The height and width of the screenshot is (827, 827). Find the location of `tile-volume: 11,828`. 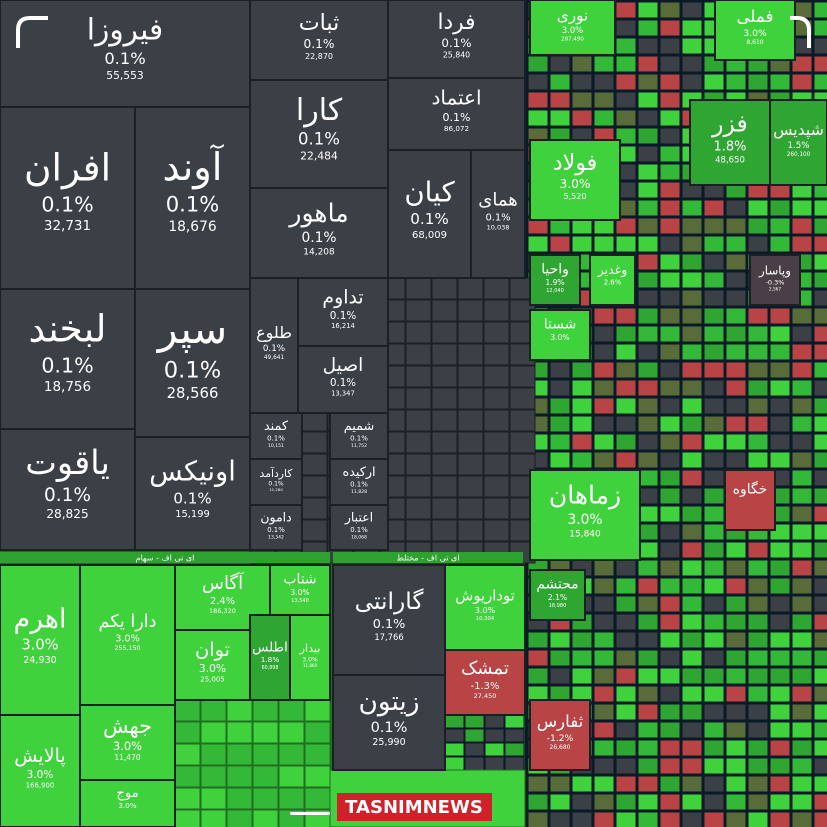

tile-volume: 11,828 is located at coordinates (359, 492).